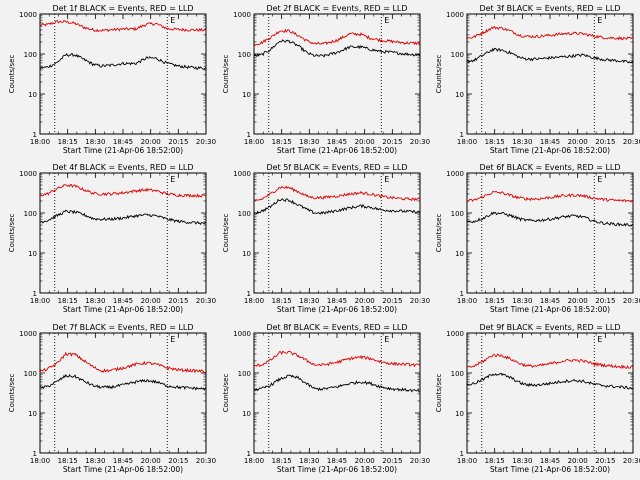 Image resolution: width=640 pixels, height=480 pixels. I want to click on panel-title: Det 8f BLACK = Events, RED = LLD, so click(336, 327).